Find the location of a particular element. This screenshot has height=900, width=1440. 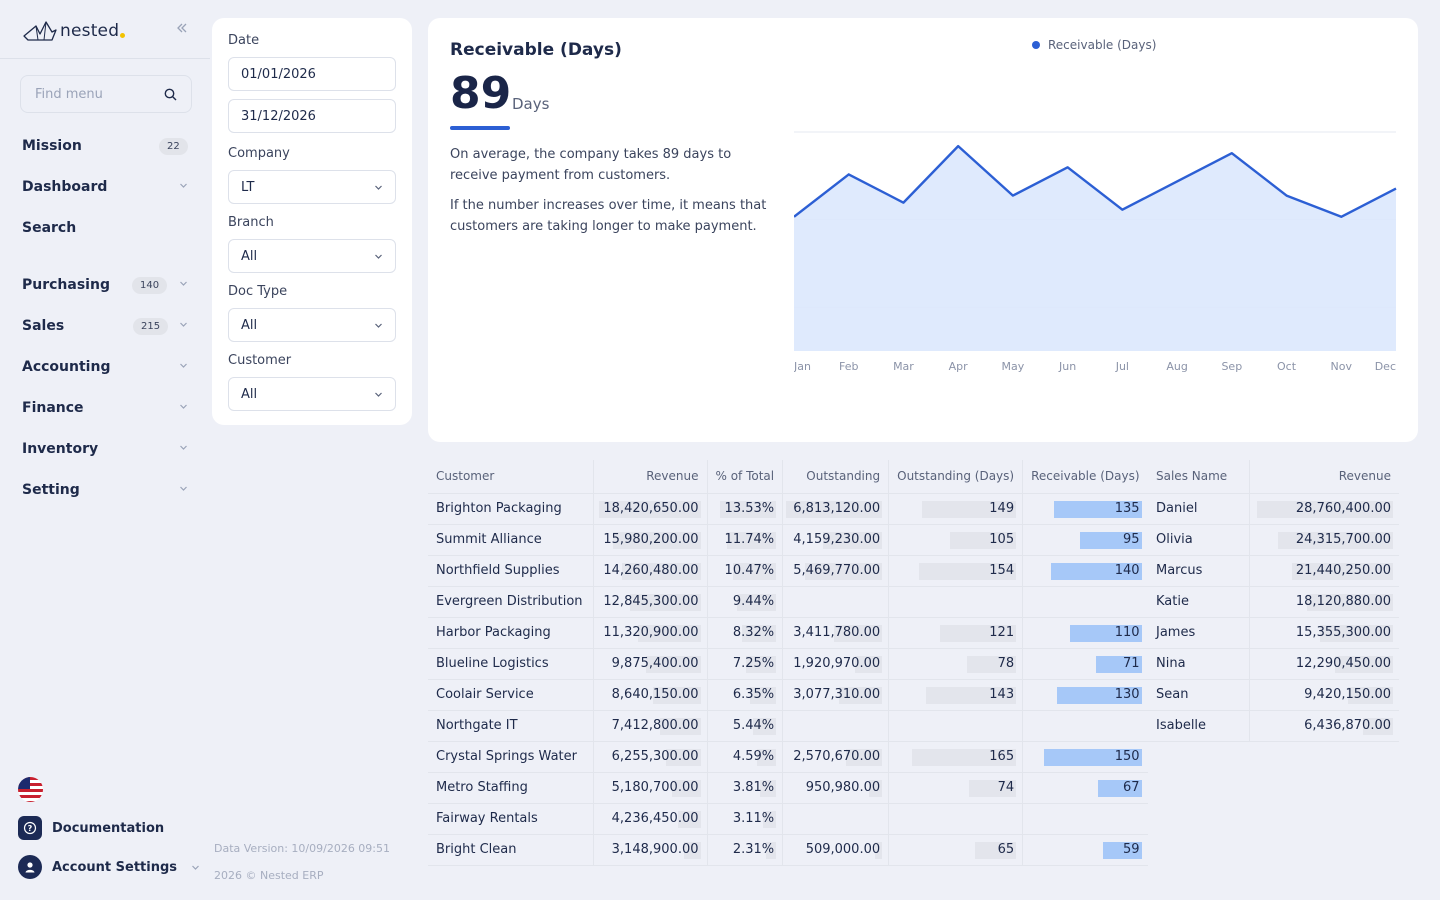

column-header-customer: Customer is located at coordinates (511, 477).